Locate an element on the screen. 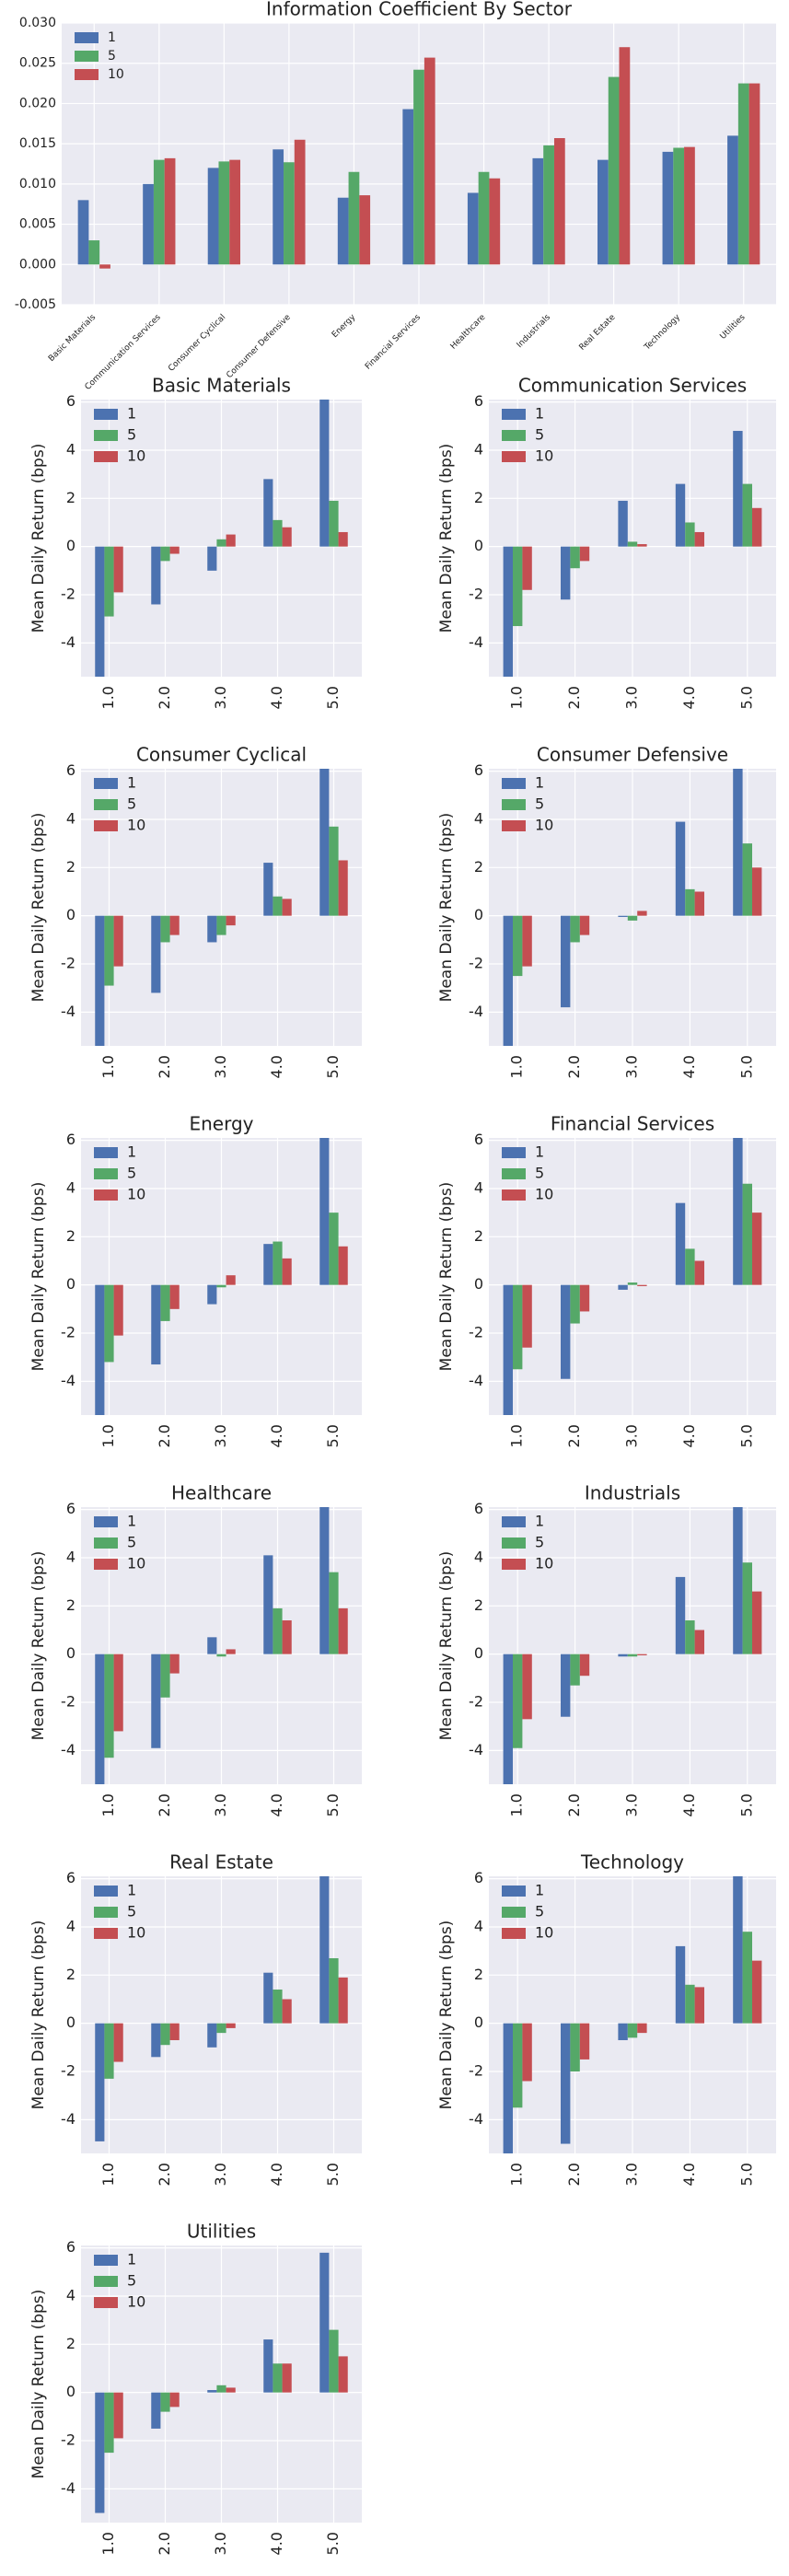 The image size is (789, 2576). x-tick-label: Industrials is located at coordinates (534, 331).